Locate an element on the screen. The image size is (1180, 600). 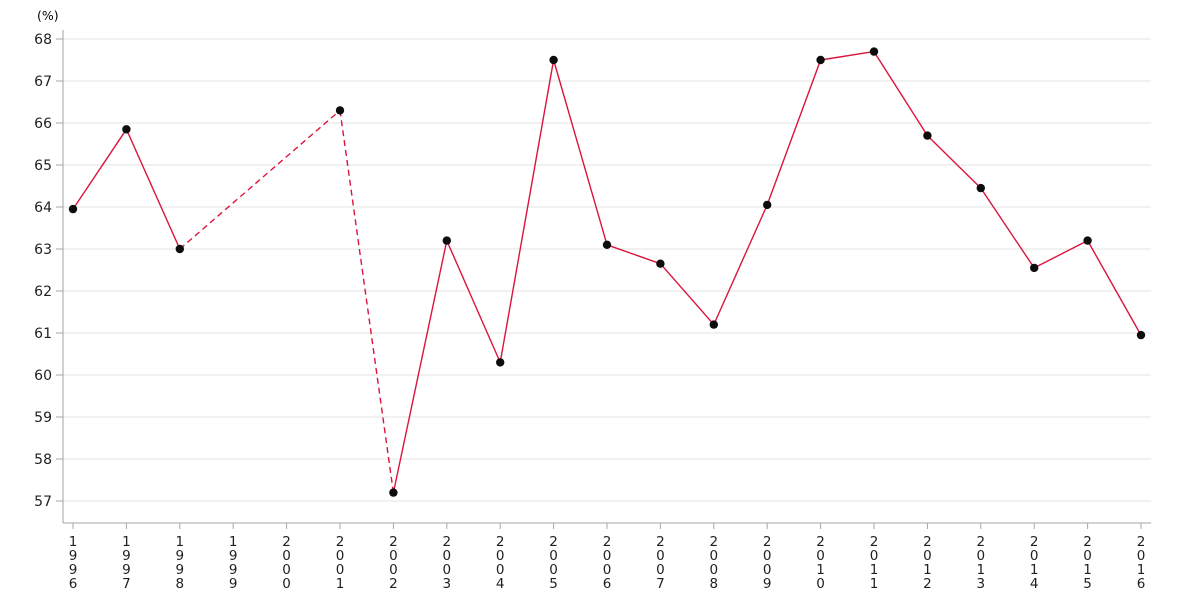
y-axis-tick-label: 65 is located at coordinates (43, 166).